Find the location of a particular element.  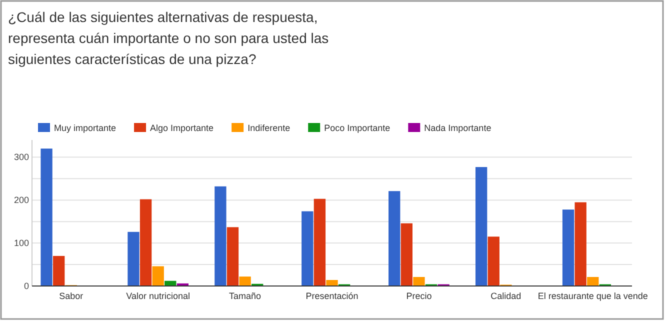

x-tick-label: El restaurante que la vende is located at coordinates (593, 295).